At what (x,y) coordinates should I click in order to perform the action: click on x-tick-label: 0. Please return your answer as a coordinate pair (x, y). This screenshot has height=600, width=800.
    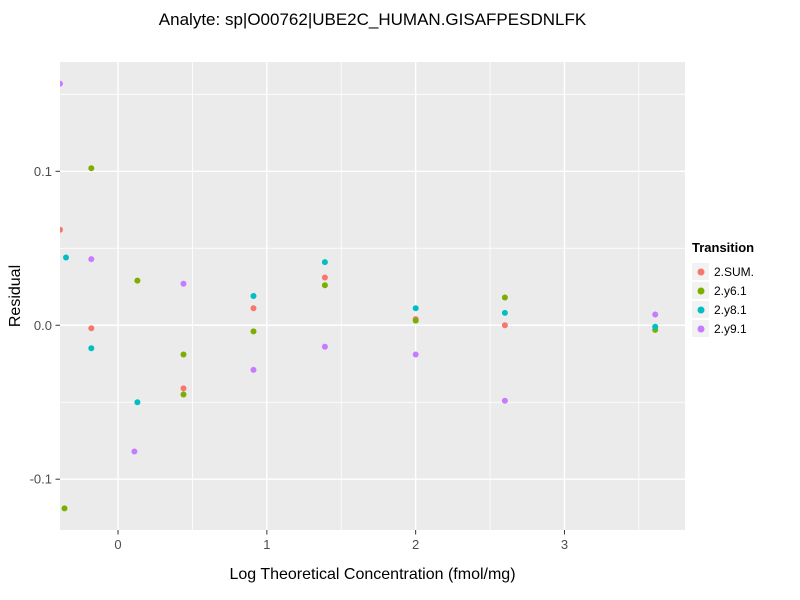
    Looking at the image, I should click on (117, 544).